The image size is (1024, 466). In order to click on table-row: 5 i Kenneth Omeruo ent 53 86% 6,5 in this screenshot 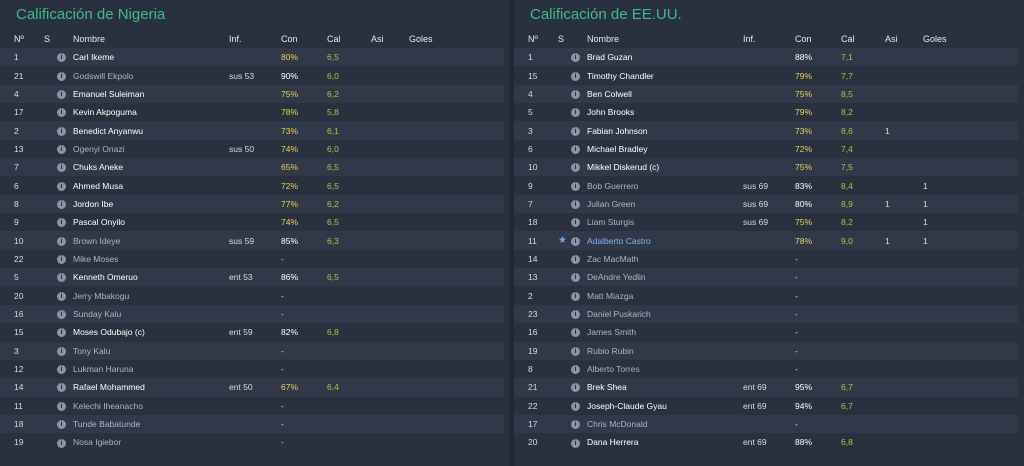, I will do `click(252, 277)`.